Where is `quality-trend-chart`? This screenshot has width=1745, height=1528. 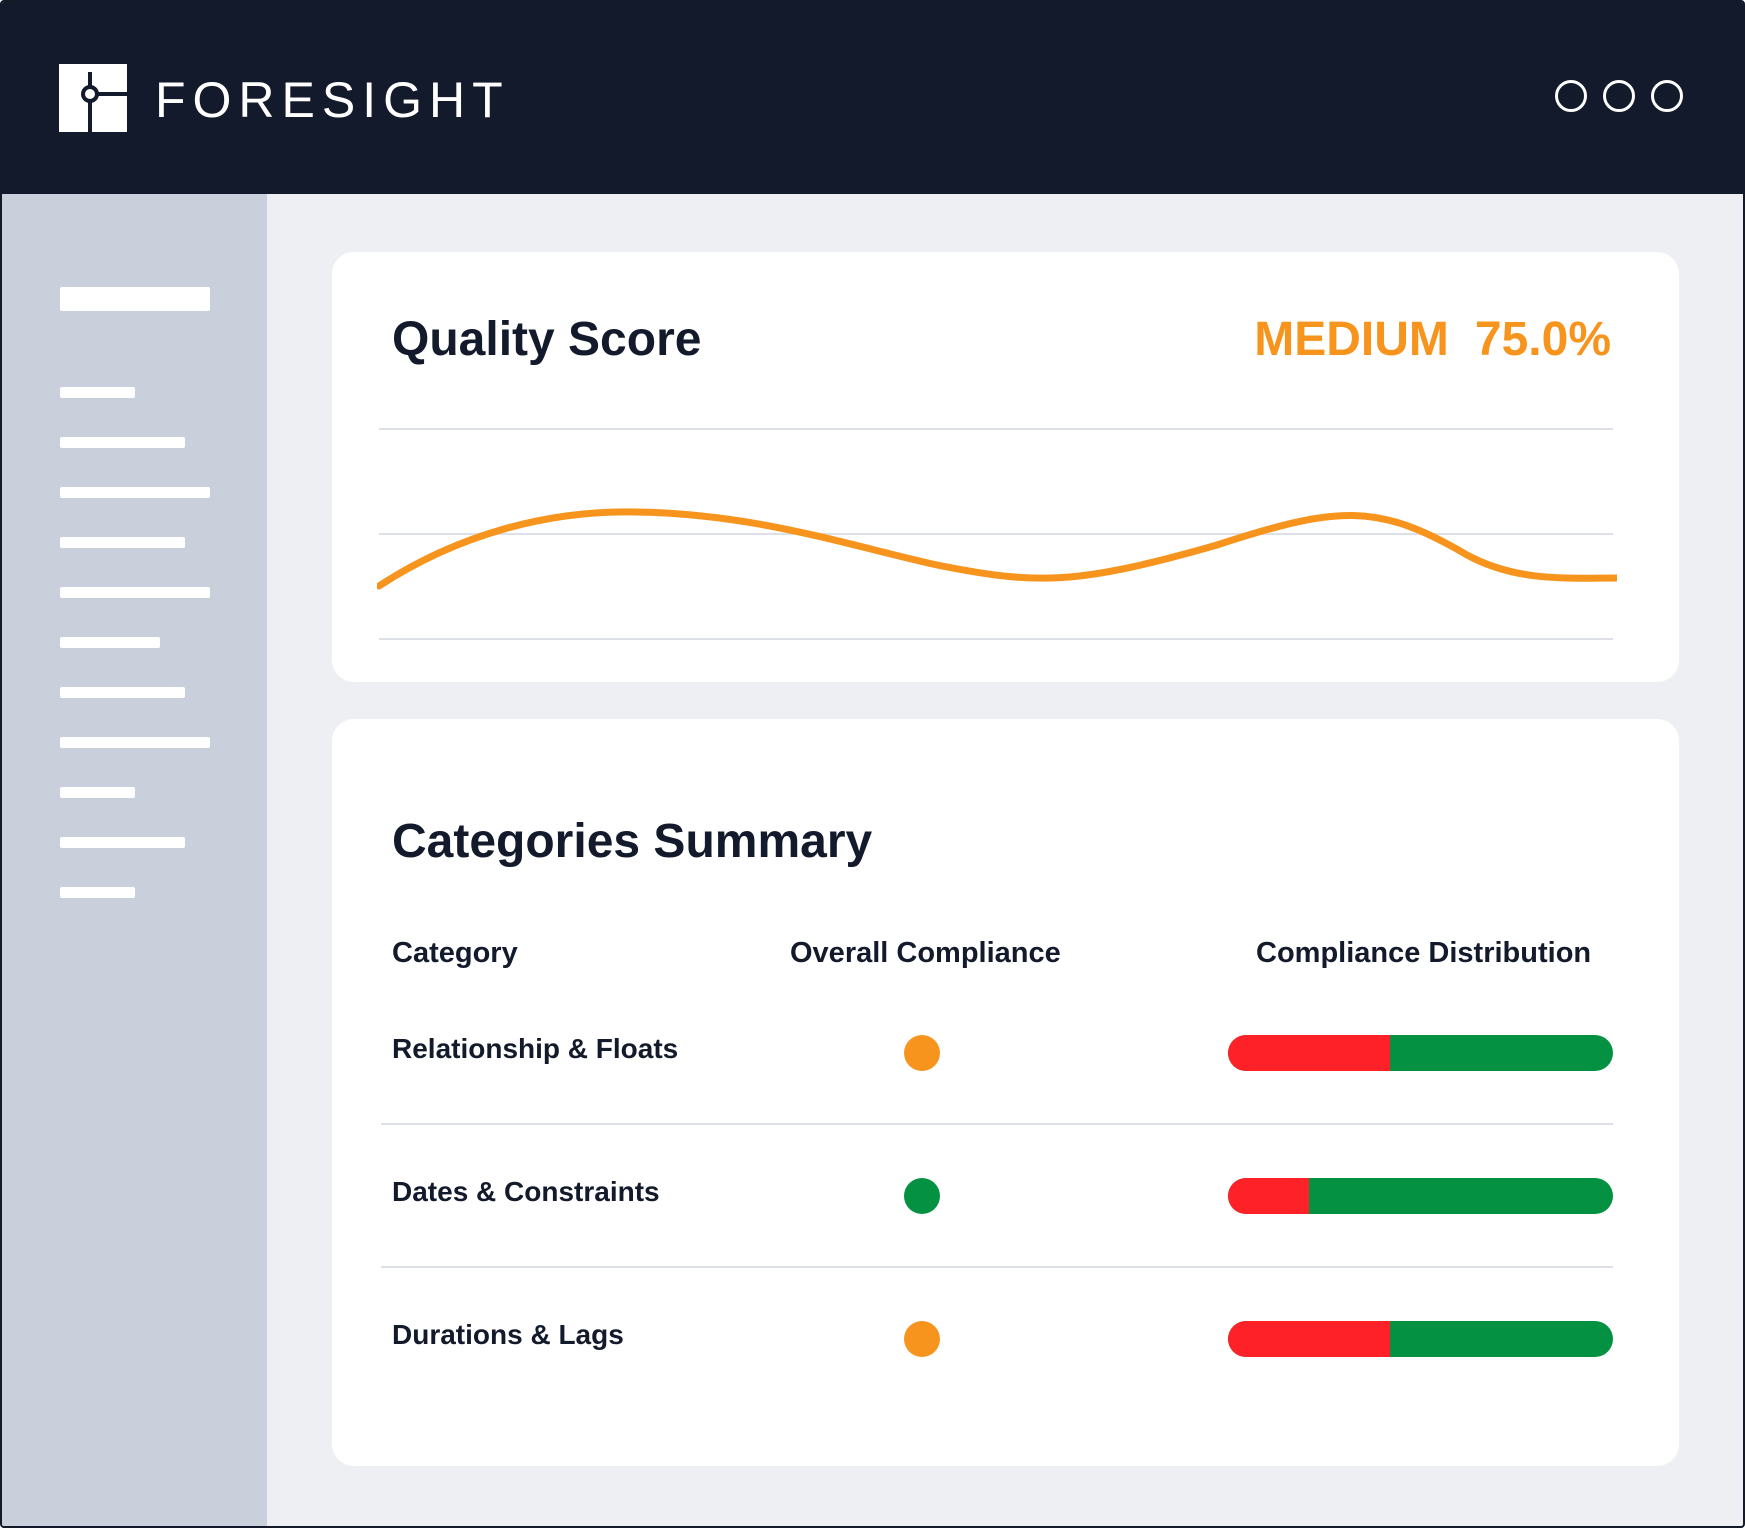
quality-trend-chart is located at coordinates (997, 534).